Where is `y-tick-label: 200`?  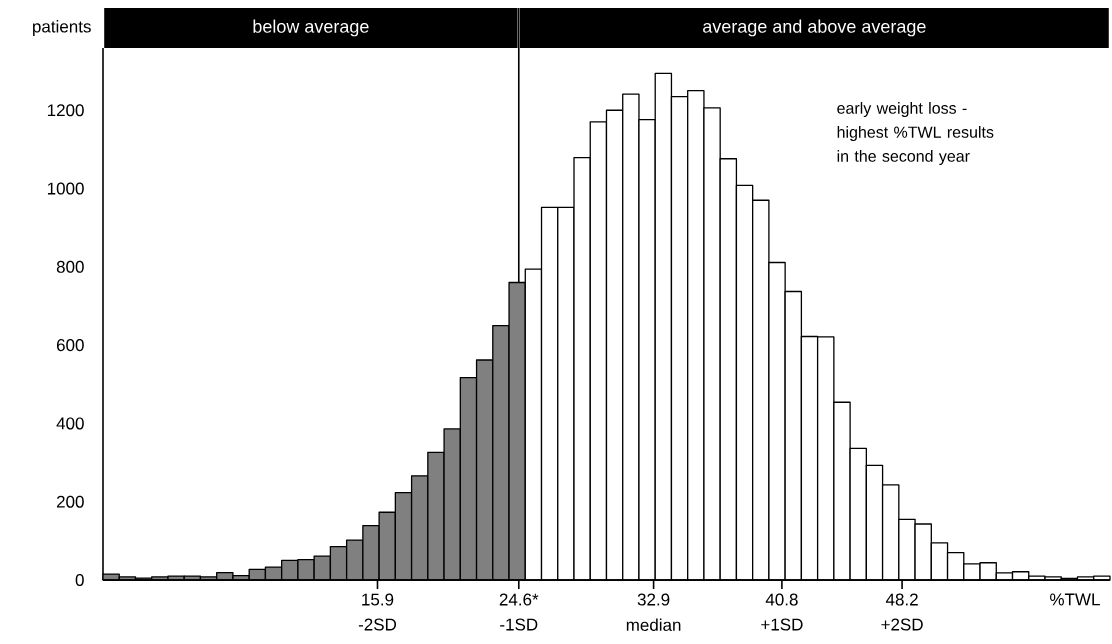 y-tick-label: 200 is located at coordinates (70, 501).